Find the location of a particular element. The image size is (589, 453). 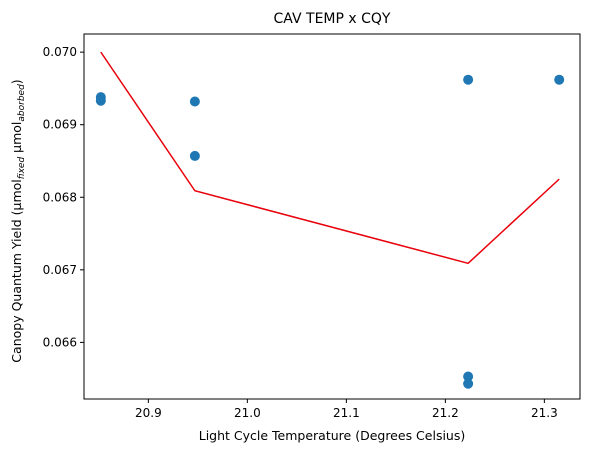

x-tick-label: 20.9 is located at coordinates (148, 413).